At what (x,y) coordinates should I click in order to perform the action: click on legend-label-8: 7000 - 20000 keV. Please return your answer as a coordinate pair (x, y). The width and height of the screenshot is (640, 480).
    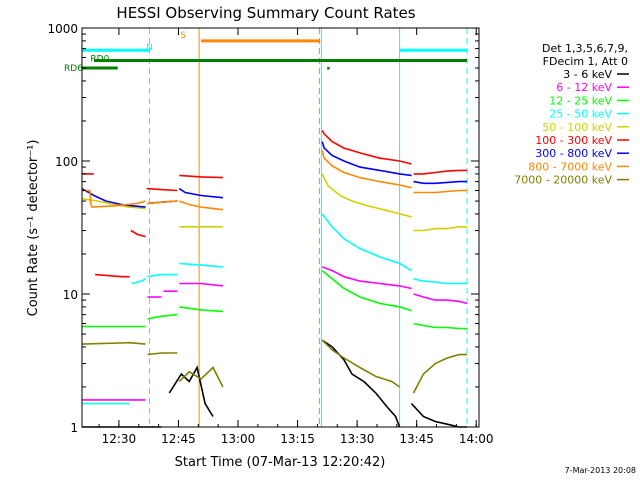
    Looking at the image, I should click on (563, 180).